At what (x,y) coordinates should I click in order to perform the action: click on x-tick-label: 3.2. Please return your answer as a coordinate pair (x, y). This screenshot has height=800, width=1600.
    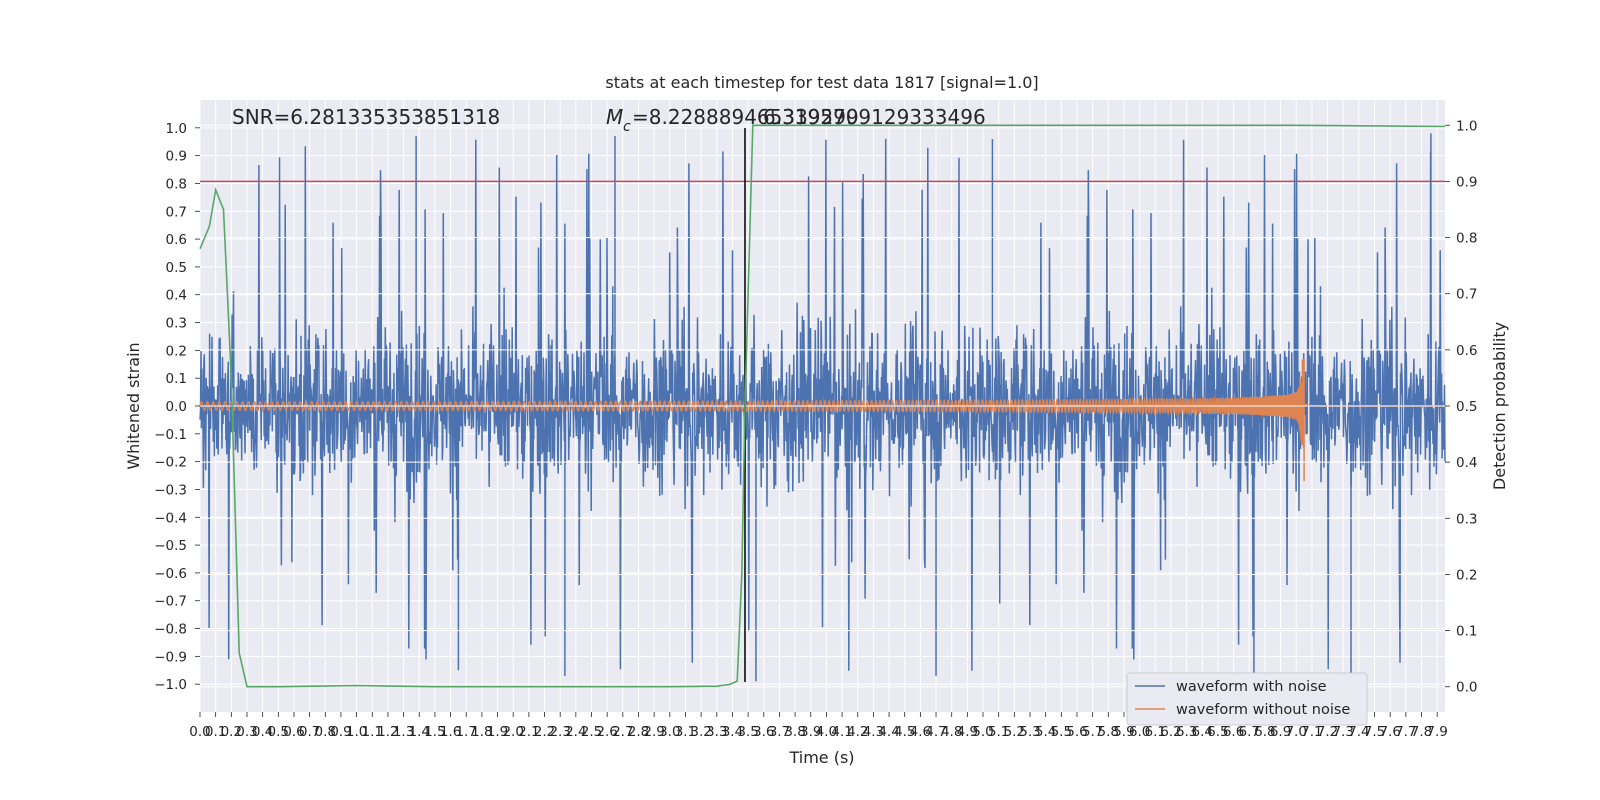
    Looking at the image, I should click on (700, 732).